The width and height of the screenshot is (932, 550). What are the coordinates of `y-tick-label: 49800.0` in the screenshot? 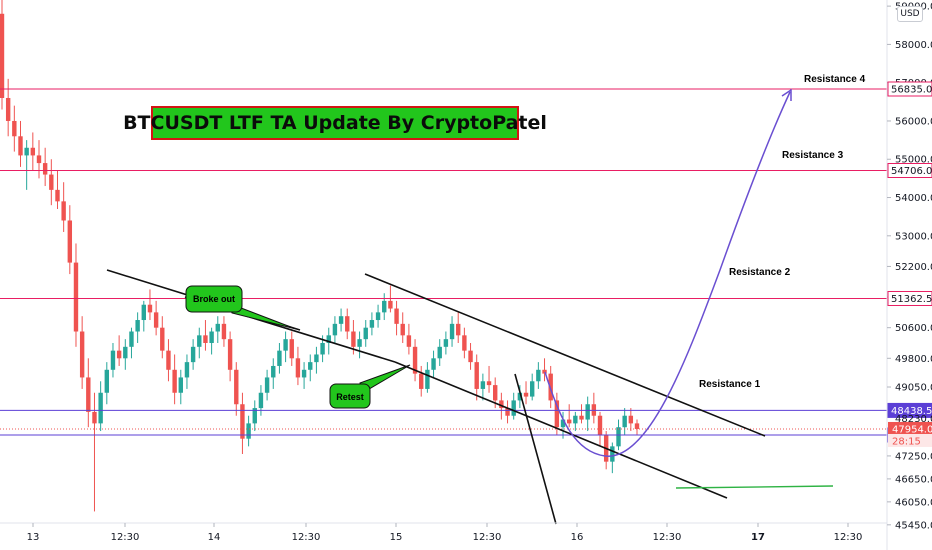 It's located at (913, 359).